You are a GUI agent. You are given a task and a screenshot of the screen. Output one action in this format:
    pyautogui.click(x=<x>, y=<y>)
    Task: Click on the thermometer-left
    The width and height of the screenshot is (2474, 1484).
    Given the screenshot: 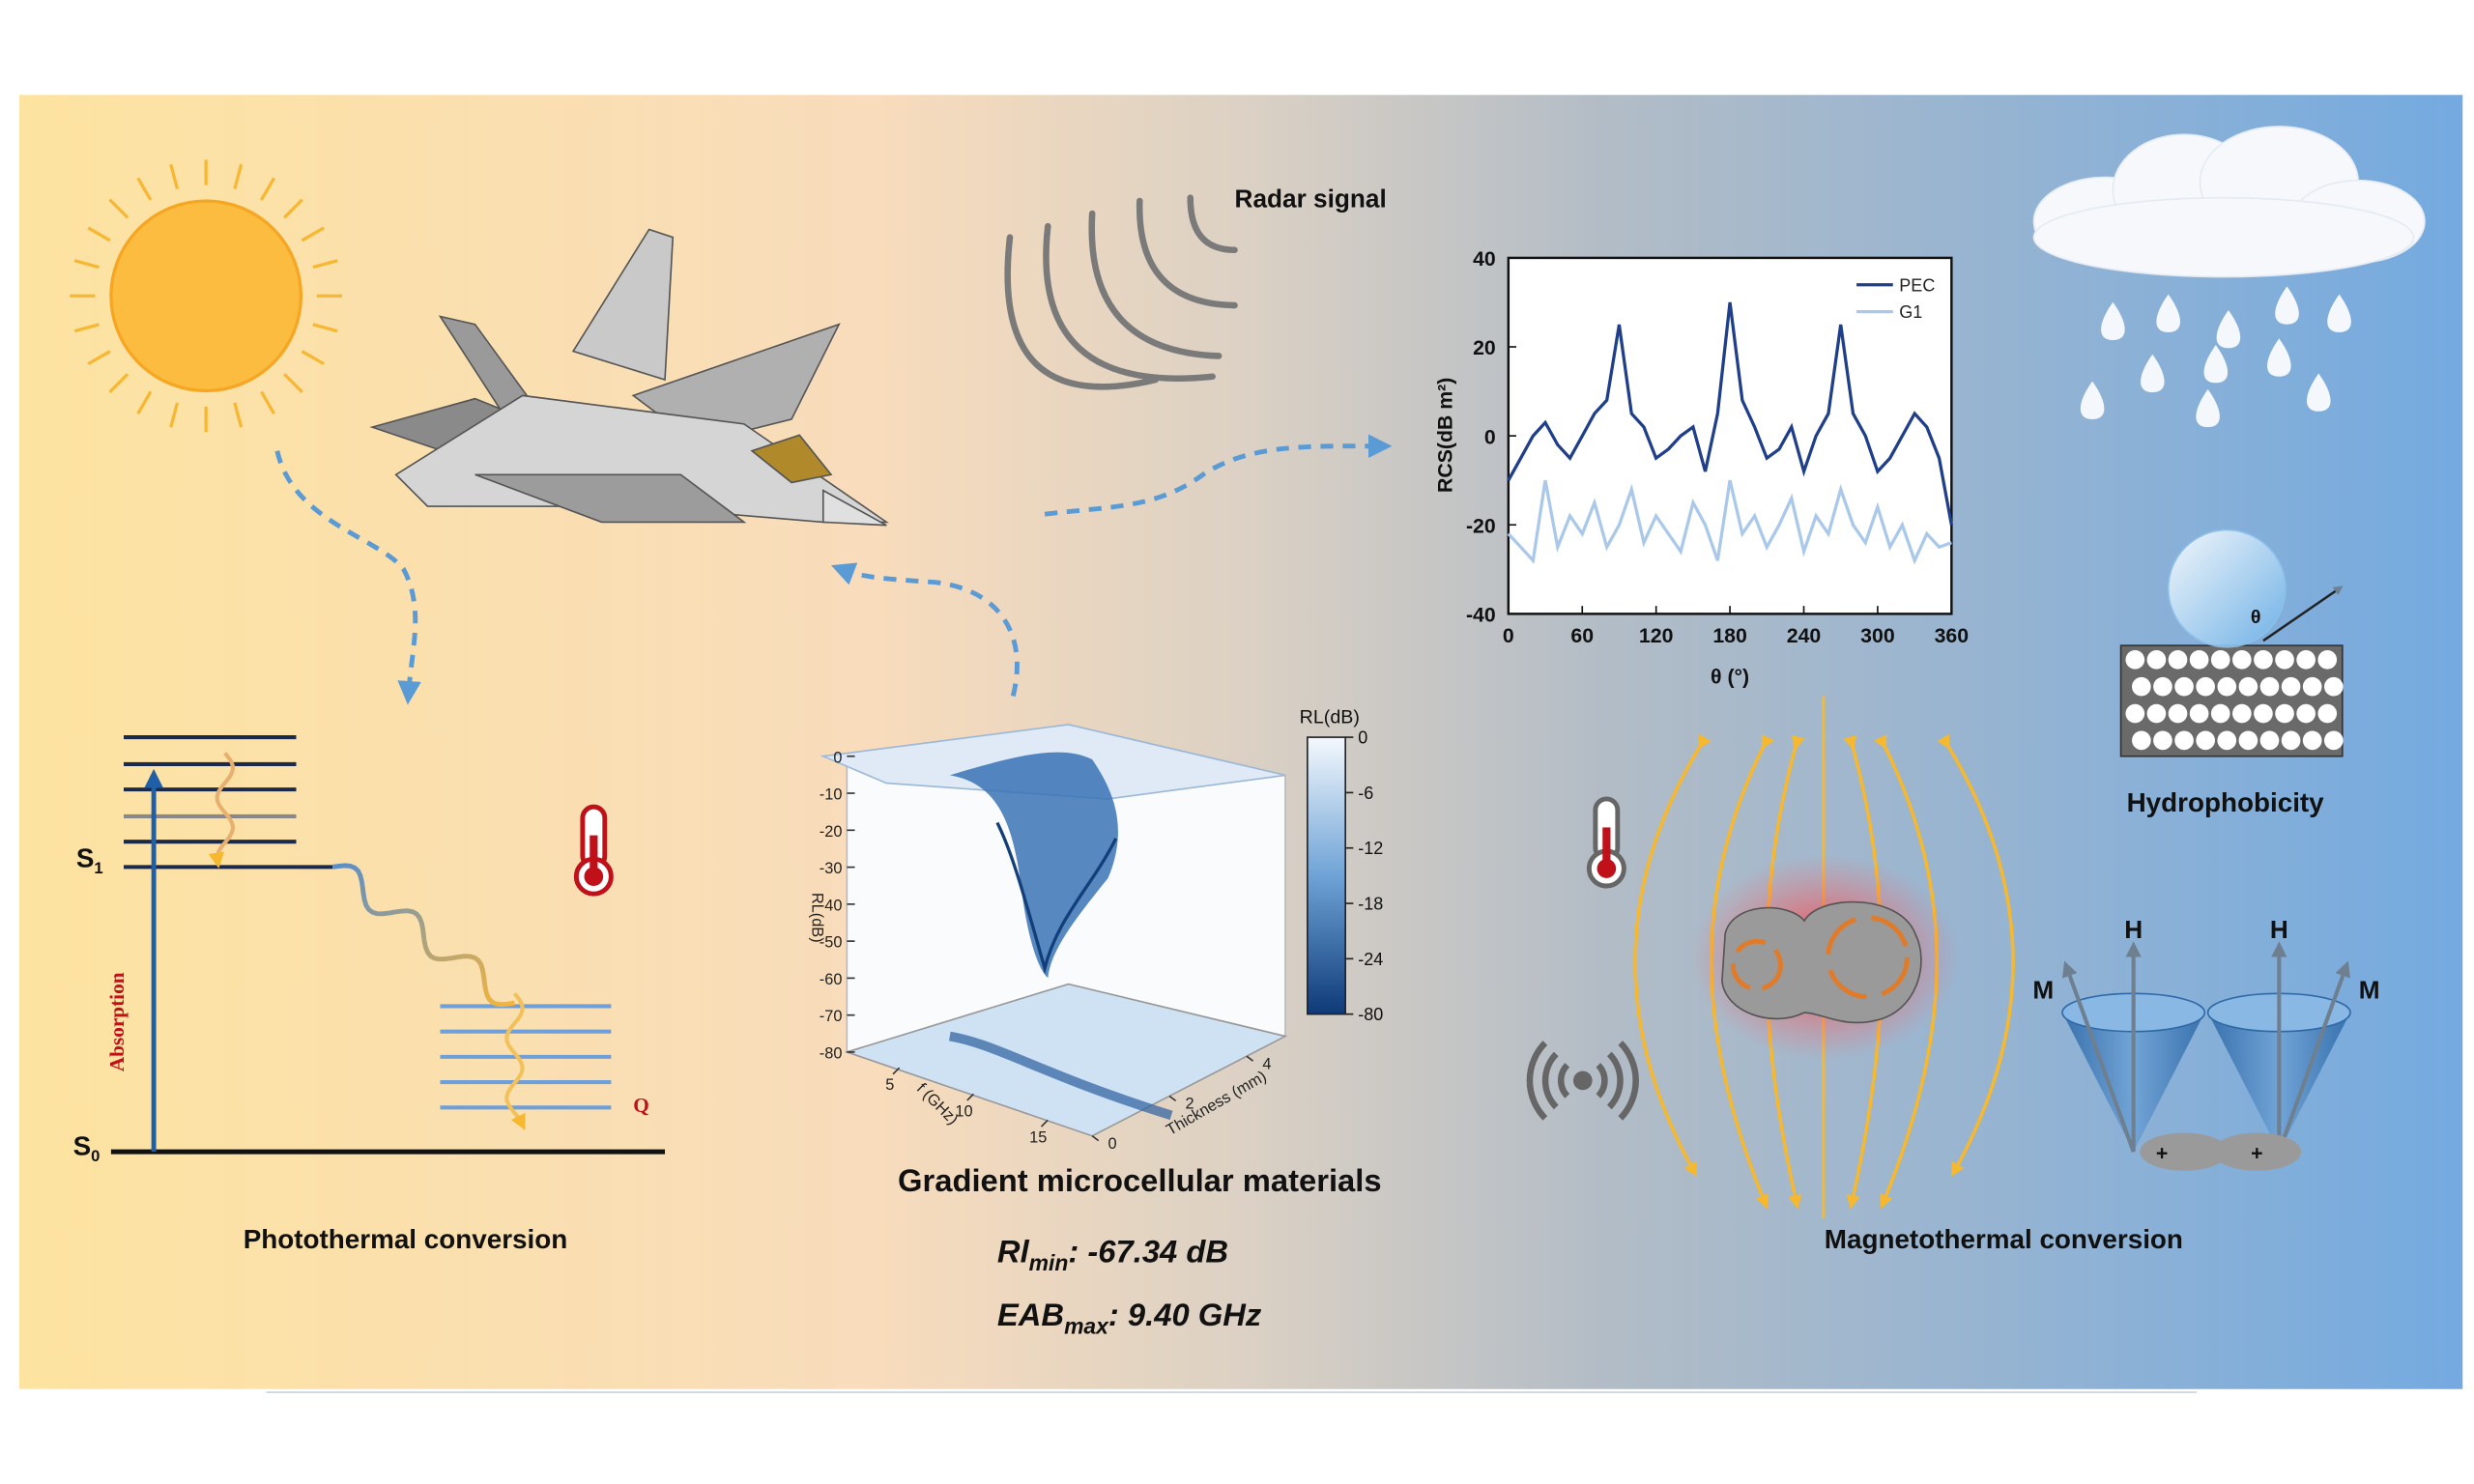 What is the action you would take?
    pyautogui.click(x=594, y=851)
    